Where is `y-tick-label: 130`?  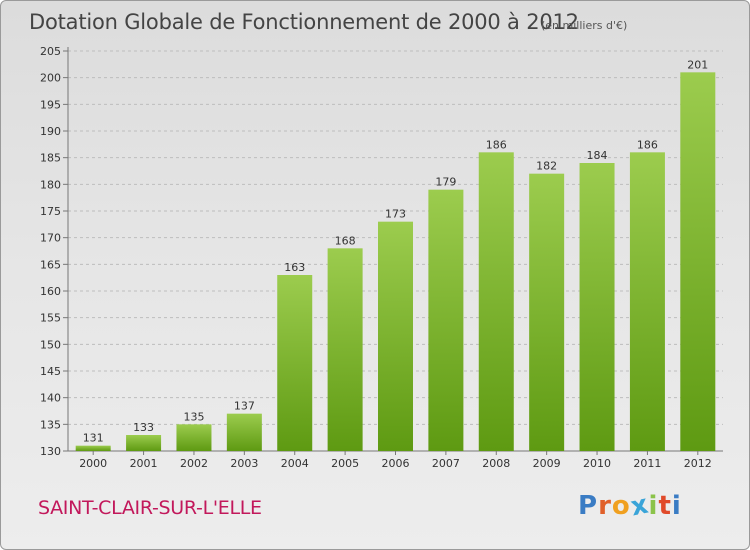 y-tick-label: 130 is located at coordinates (50, 451).